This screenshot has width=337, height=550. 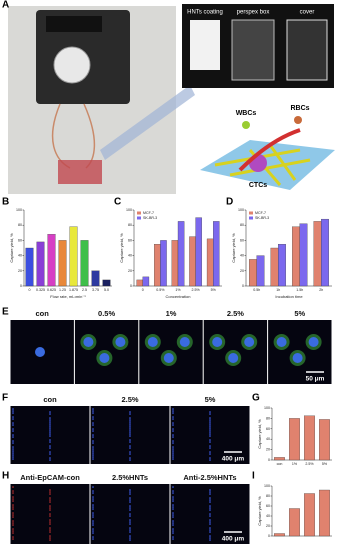 I want to click on y-tick-label: 60, so click(x=268, y=506).